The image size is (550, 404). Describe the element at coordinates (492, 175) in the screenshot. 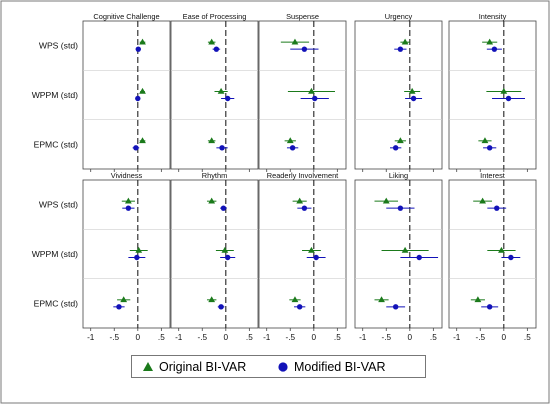

I see `panel-title: Interest` at that location.